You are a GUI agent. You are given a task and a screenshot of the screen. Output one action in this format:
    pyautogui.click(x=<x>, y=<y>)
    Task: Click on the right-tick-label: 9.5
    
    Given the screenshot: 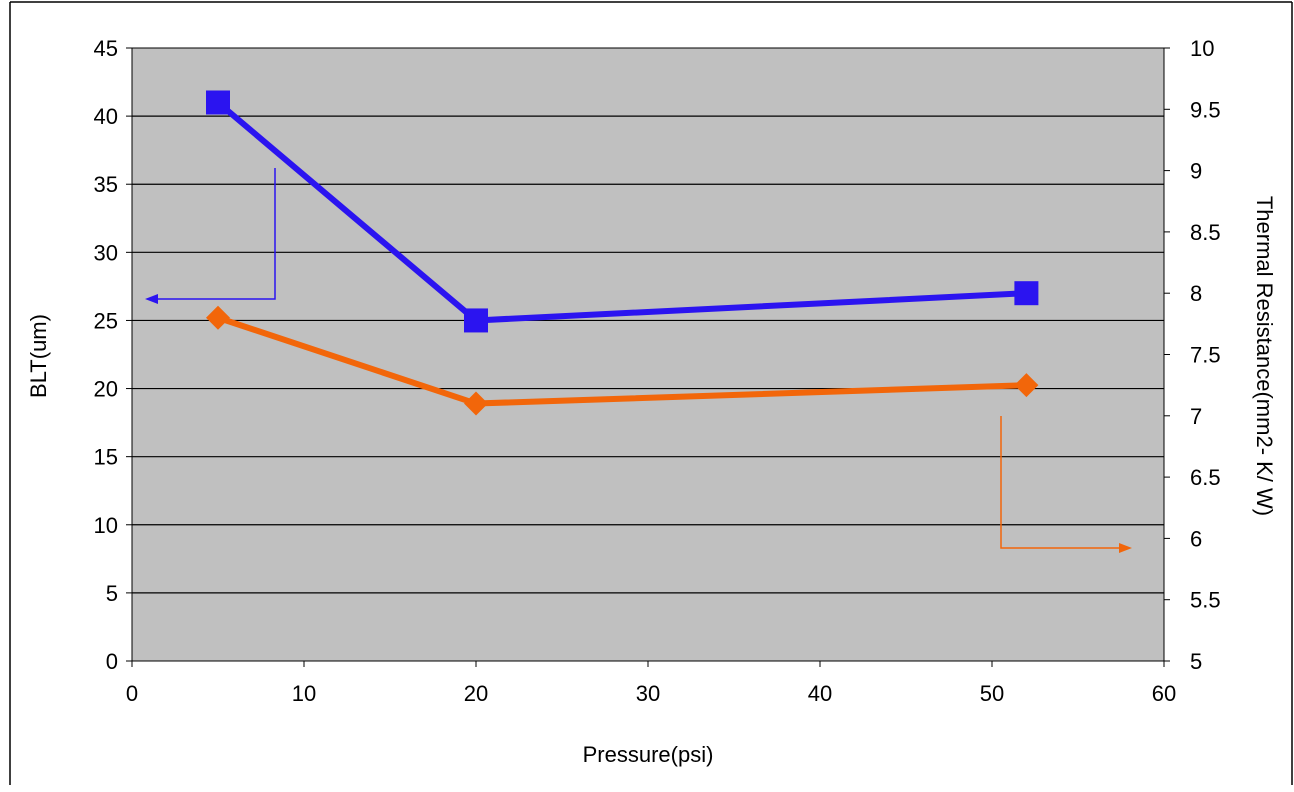 What is the action you would take?
    pyautogui.click(x=1205, y=109)
    